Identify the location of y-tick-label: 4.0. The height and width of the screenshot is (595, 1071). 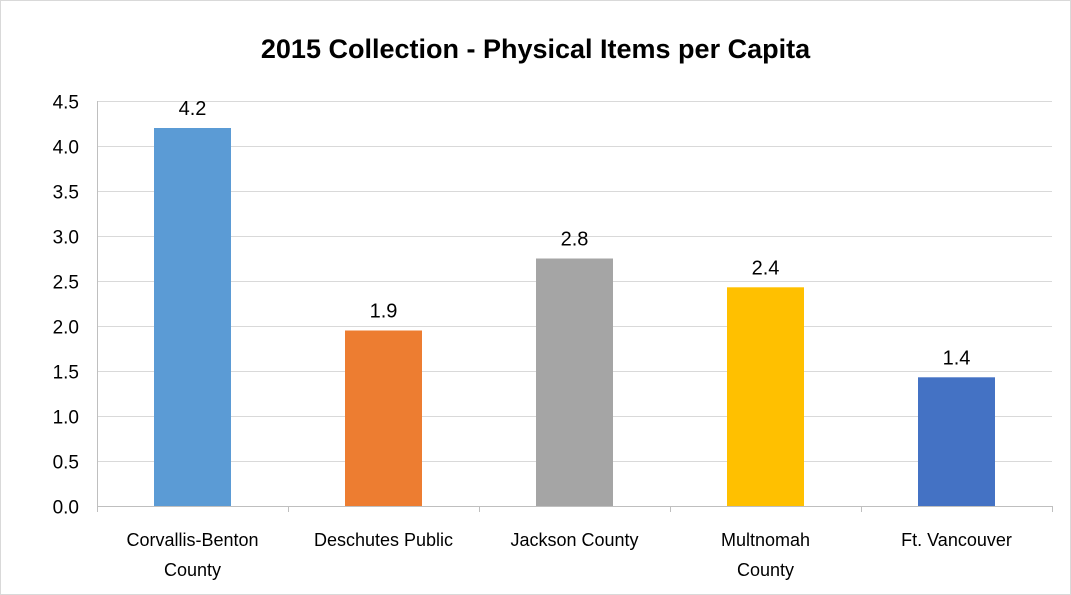
(66, 148).